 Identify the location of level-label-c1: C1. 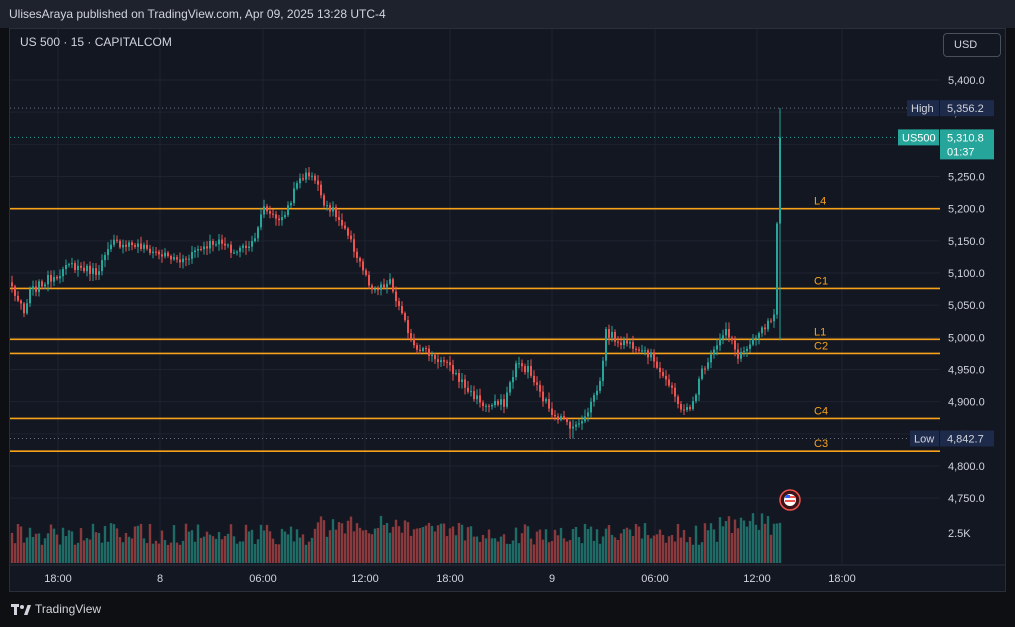
(821, 281).